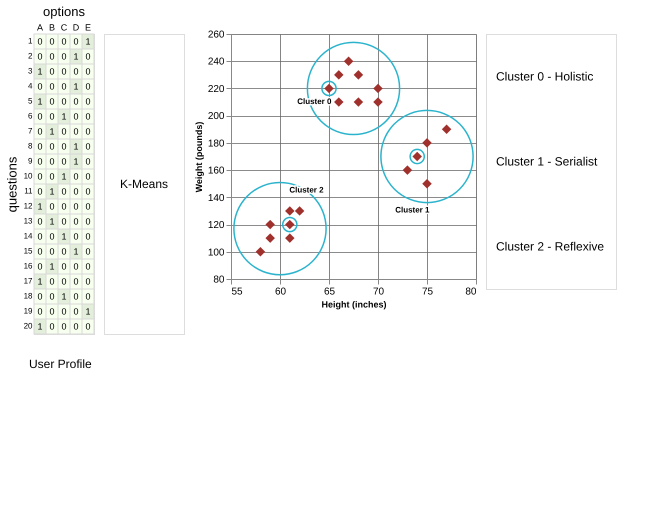 The width and height of the screenshot is (667, 520). What do you see at coordinates (31, 101) in the screenshot?
I see `y-tick-label: 5` at bounding box center [31, 101].